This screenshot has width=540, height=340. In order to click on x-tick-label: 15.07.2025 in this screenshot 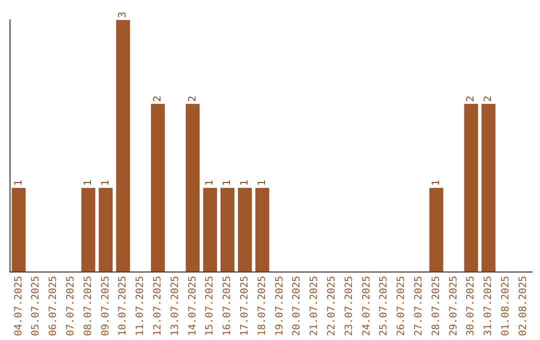, I will do `click(210, 306)`.